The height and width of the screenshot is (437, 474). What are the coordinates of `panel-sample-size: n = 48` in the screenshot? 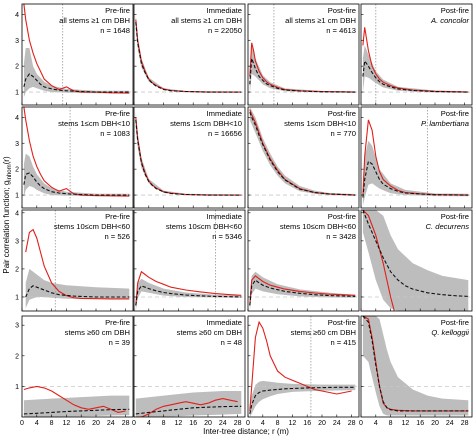 It's located at (231, 342).